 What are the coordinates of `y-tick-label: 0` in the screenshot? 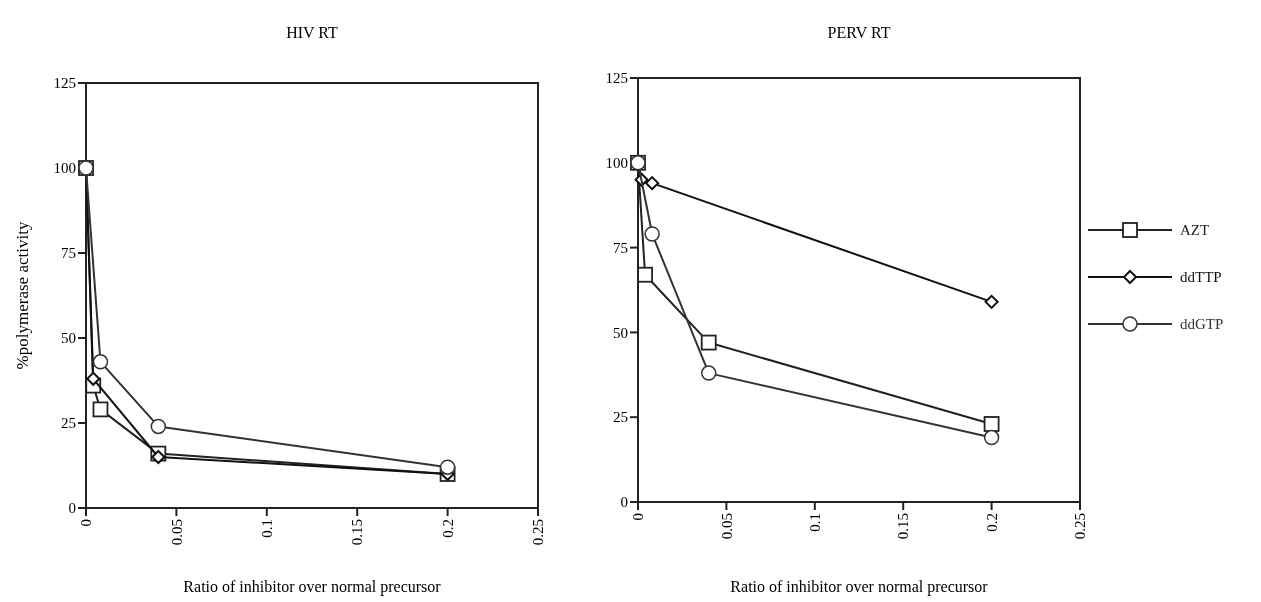 It's located at (624, 502).